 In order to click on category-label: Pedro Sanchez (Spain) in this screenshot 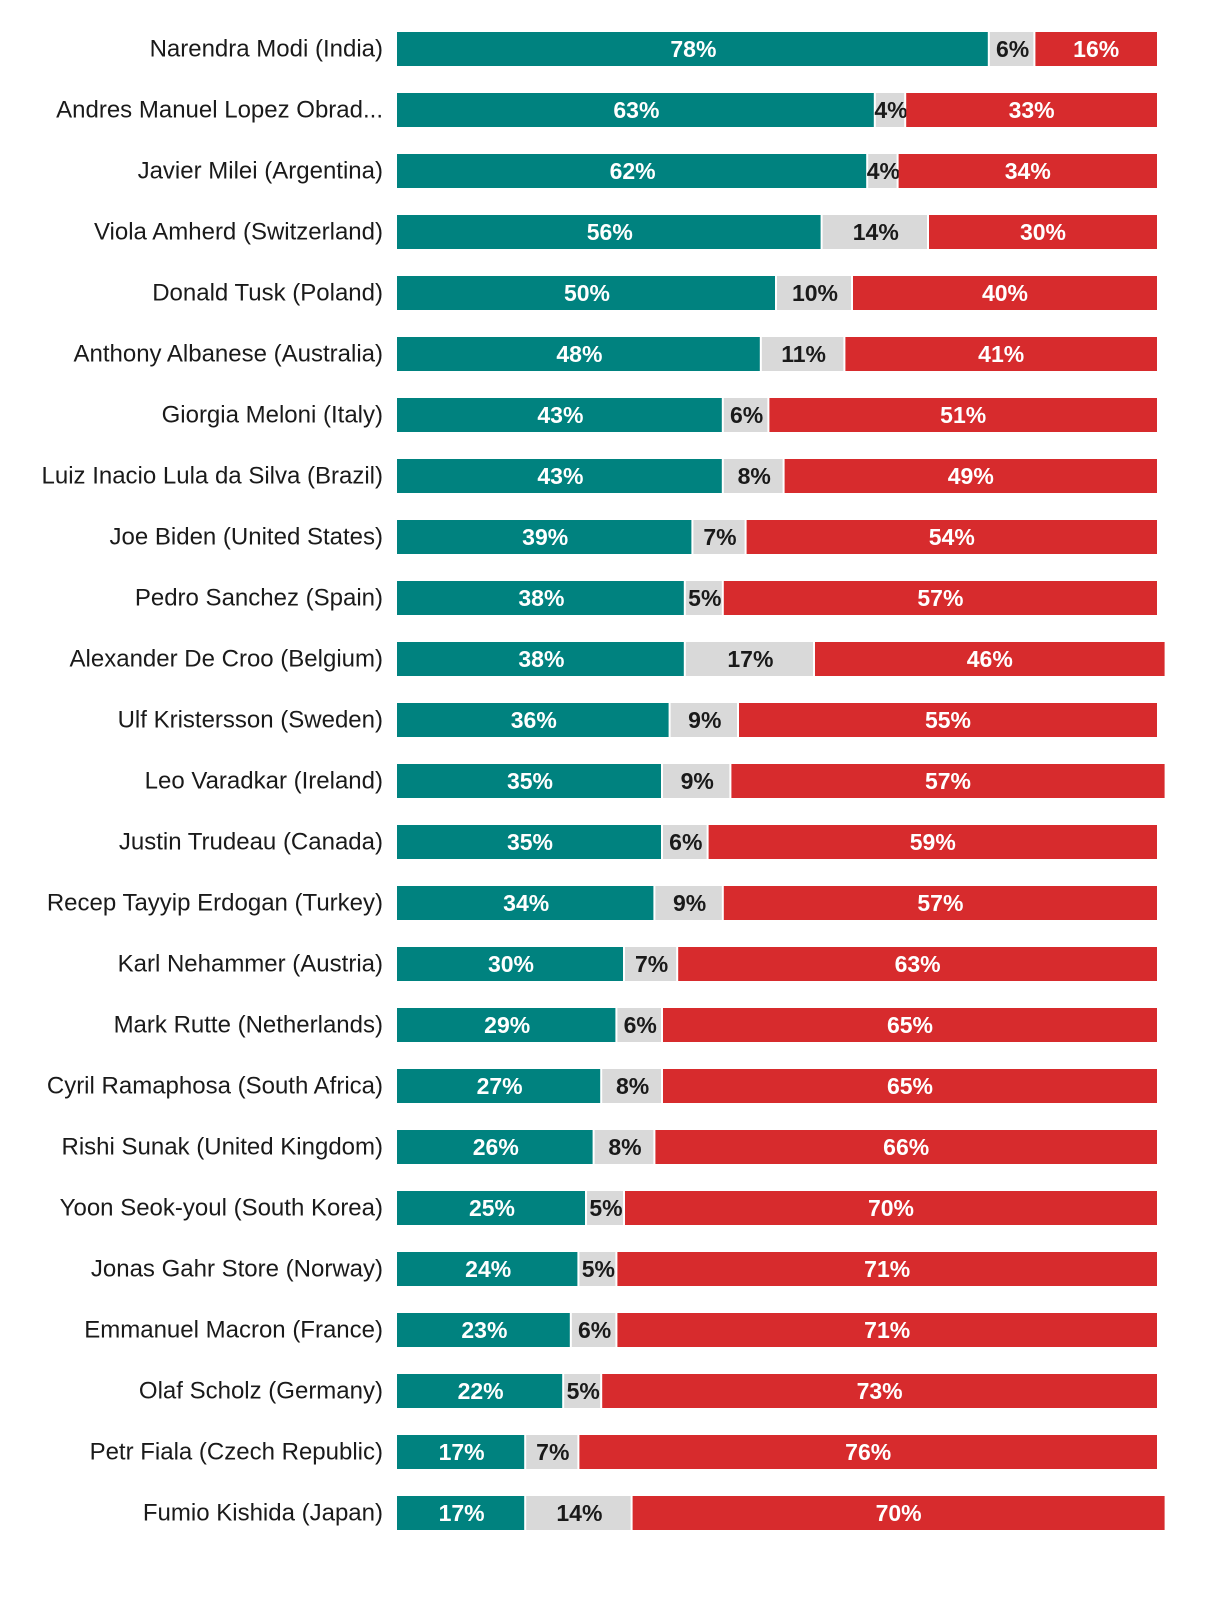, I will do `click(259, 598)`.